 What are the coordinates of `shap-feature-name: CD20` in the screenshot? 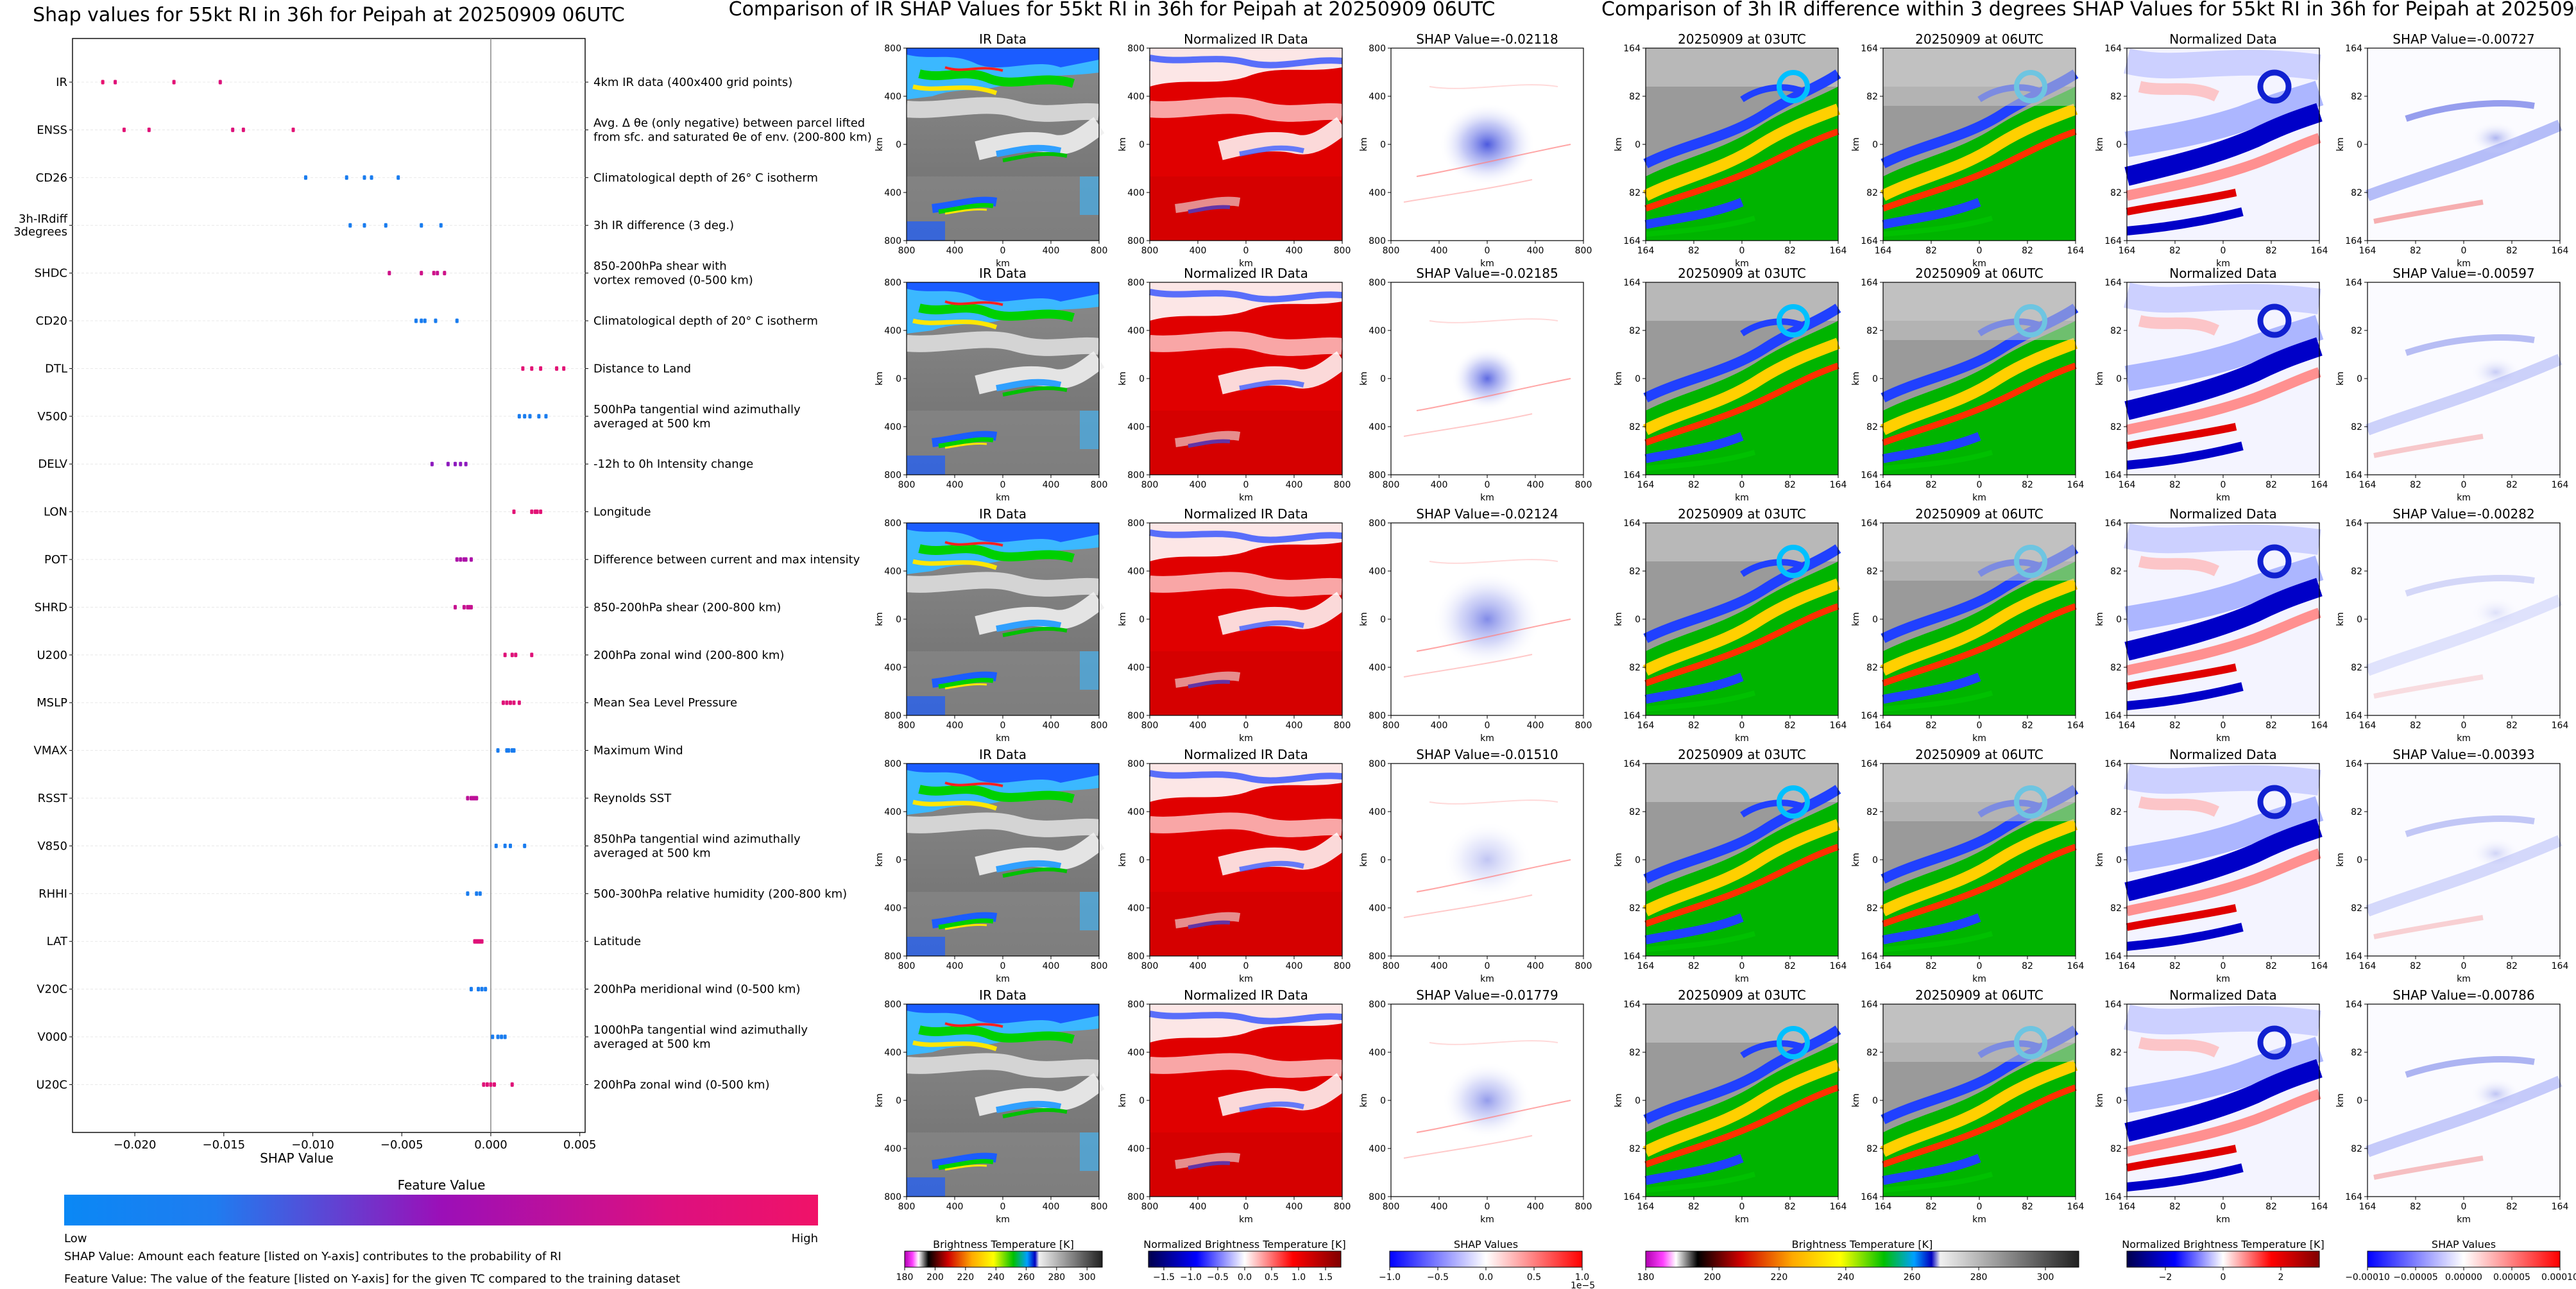 It's located at (51, 321).